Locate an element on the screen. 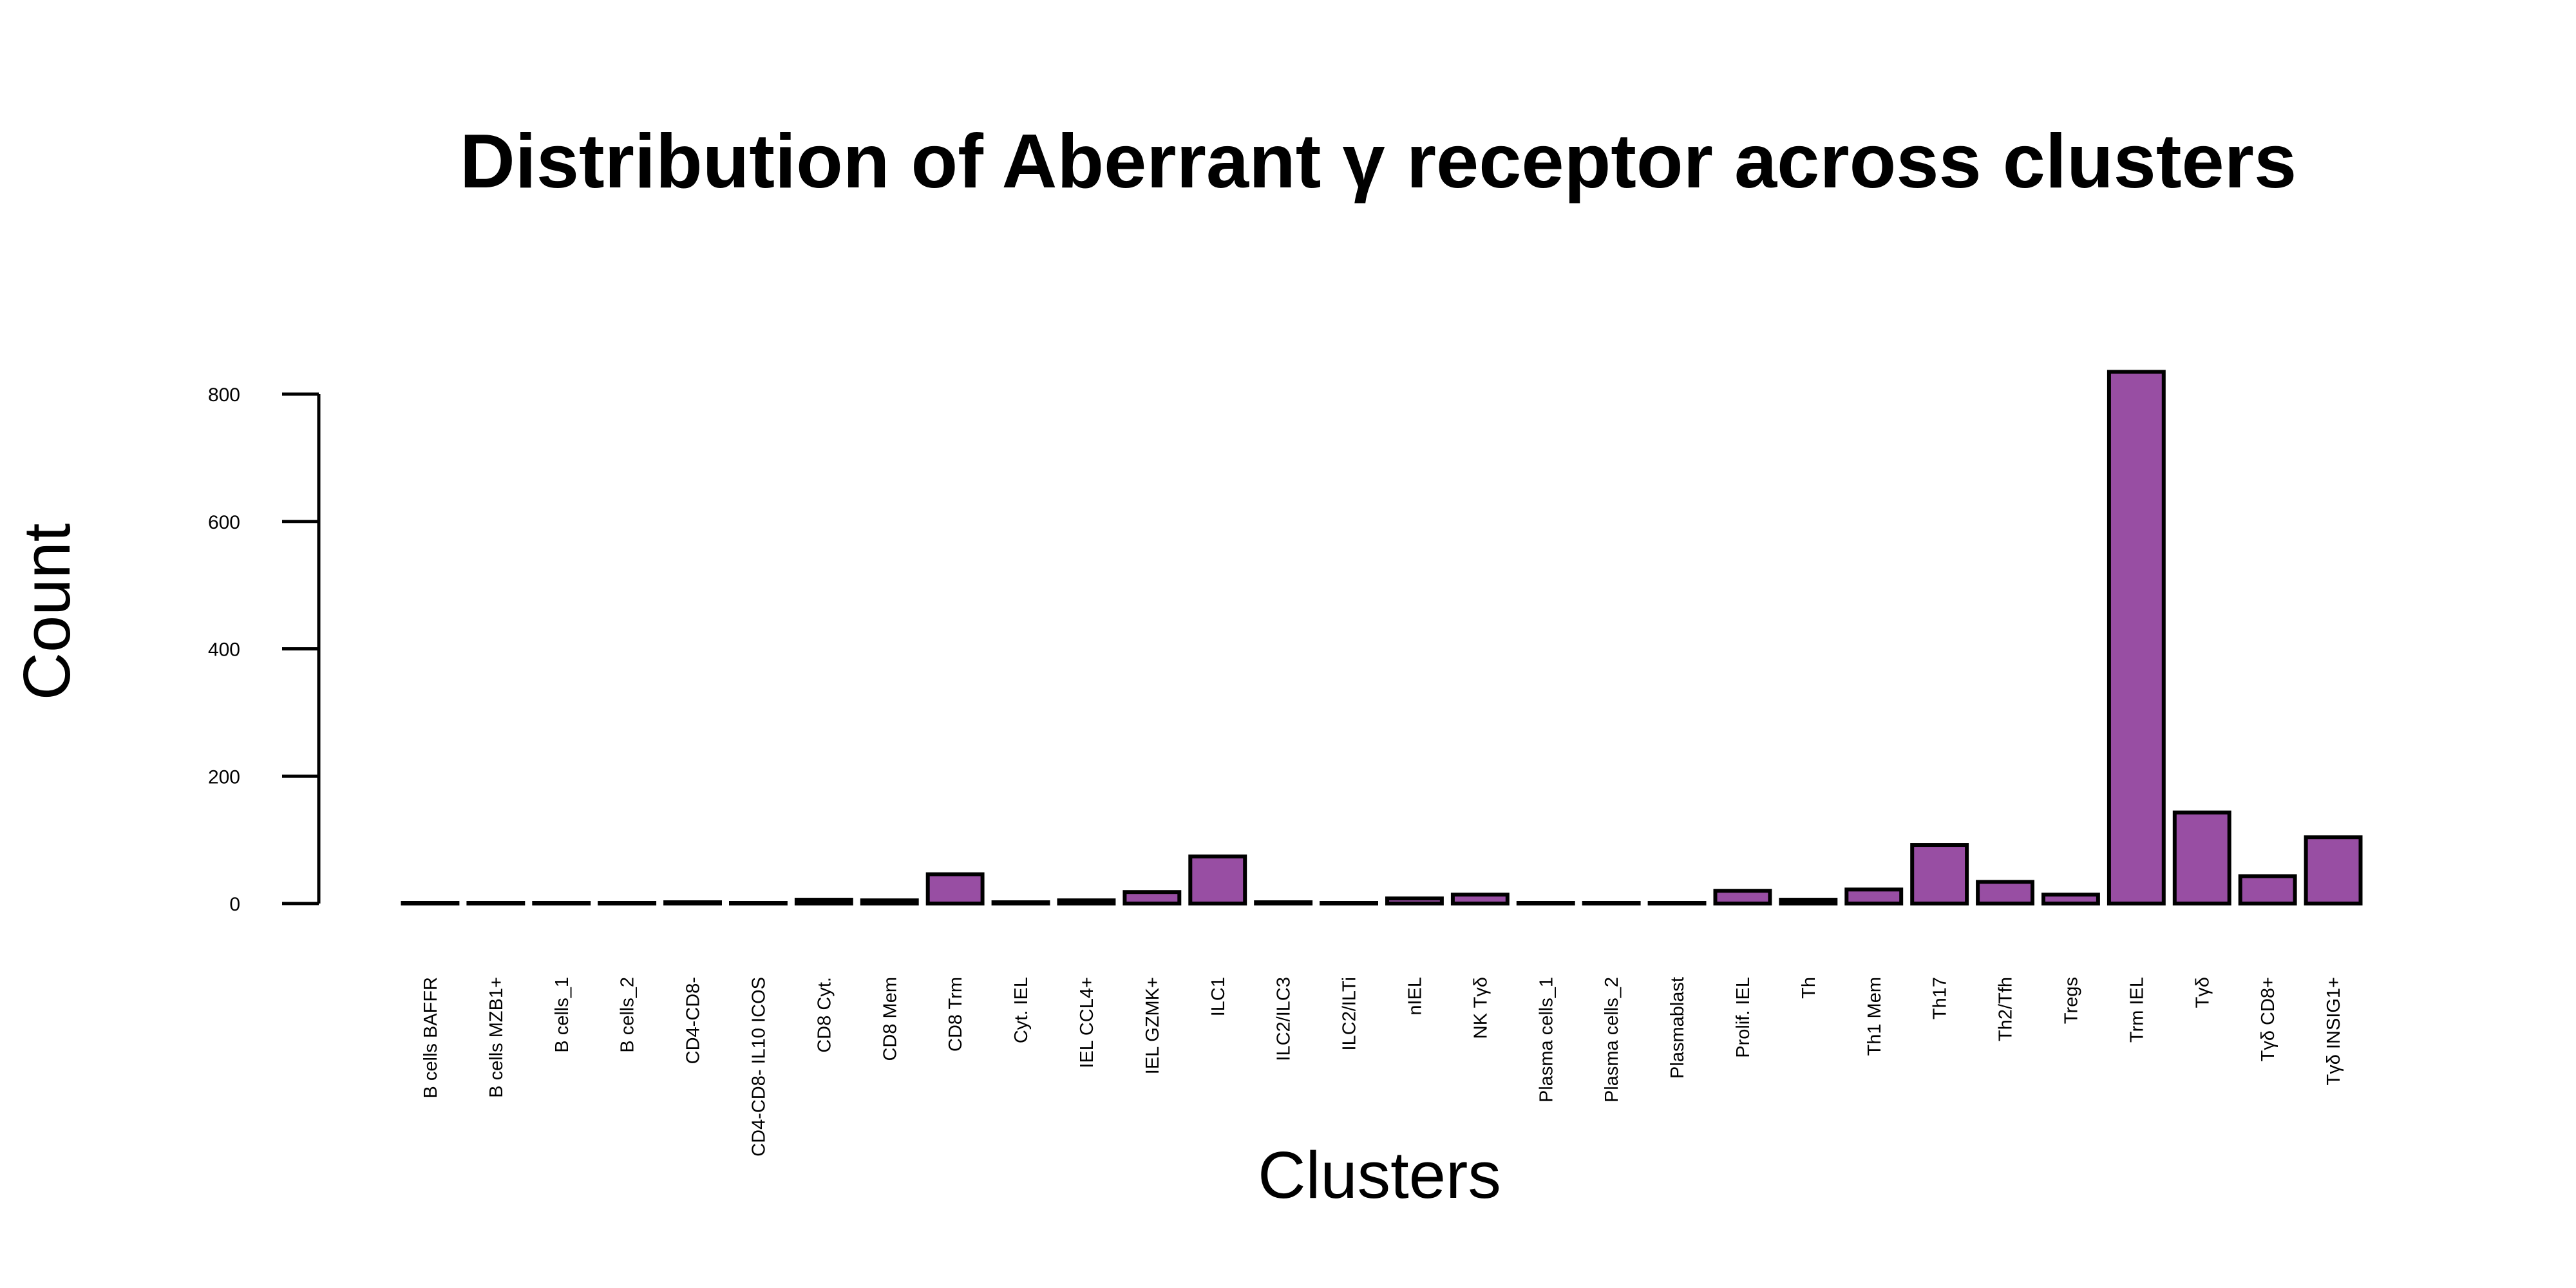 The image size is (2576, 1288). x-tick-label: nIEL is located at coordinates (1415, 997).